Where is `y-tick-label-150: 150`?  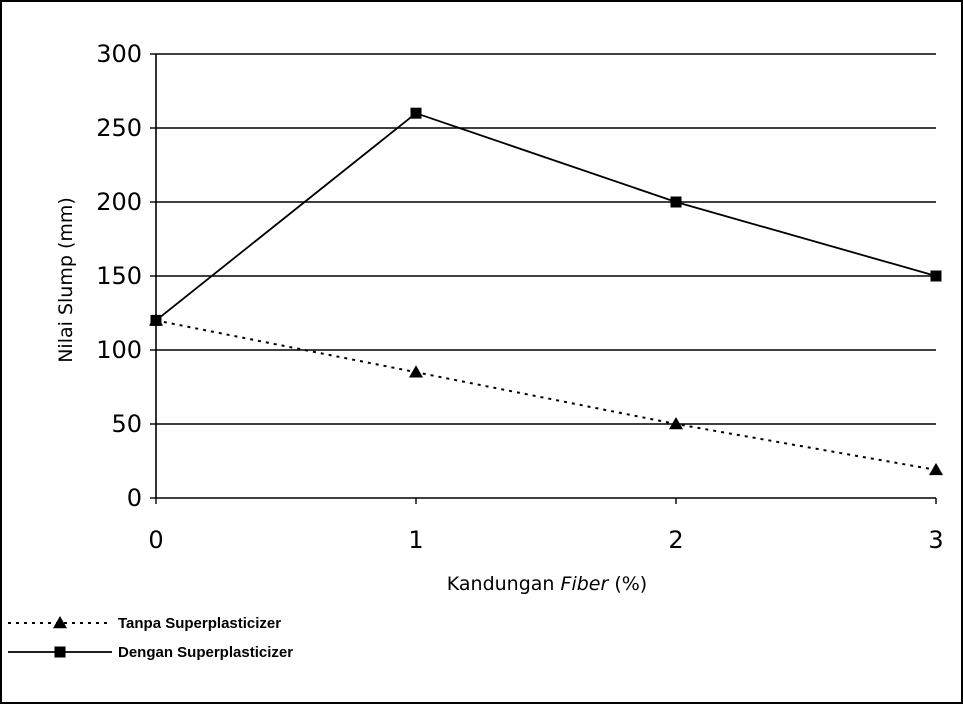
y-tick-label-150: 150 is located at coordinates (119, 276).